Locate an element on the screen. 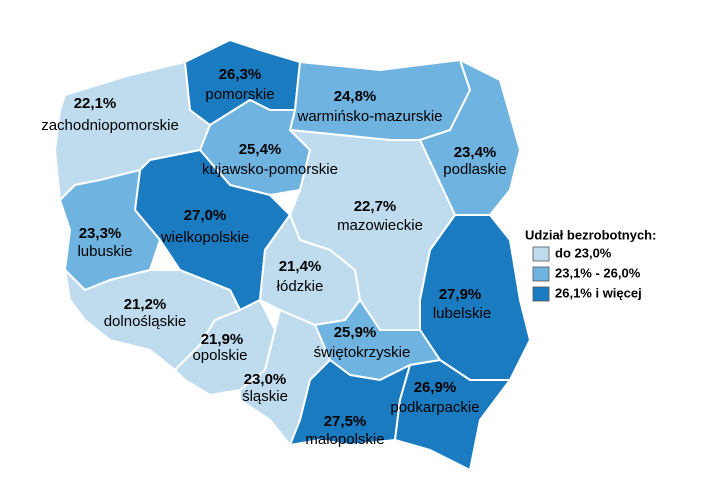 Image resolution: width=710 pixels, height=499 pixels. region-name: świętokrzyskie is located at coordinates (362, 352).